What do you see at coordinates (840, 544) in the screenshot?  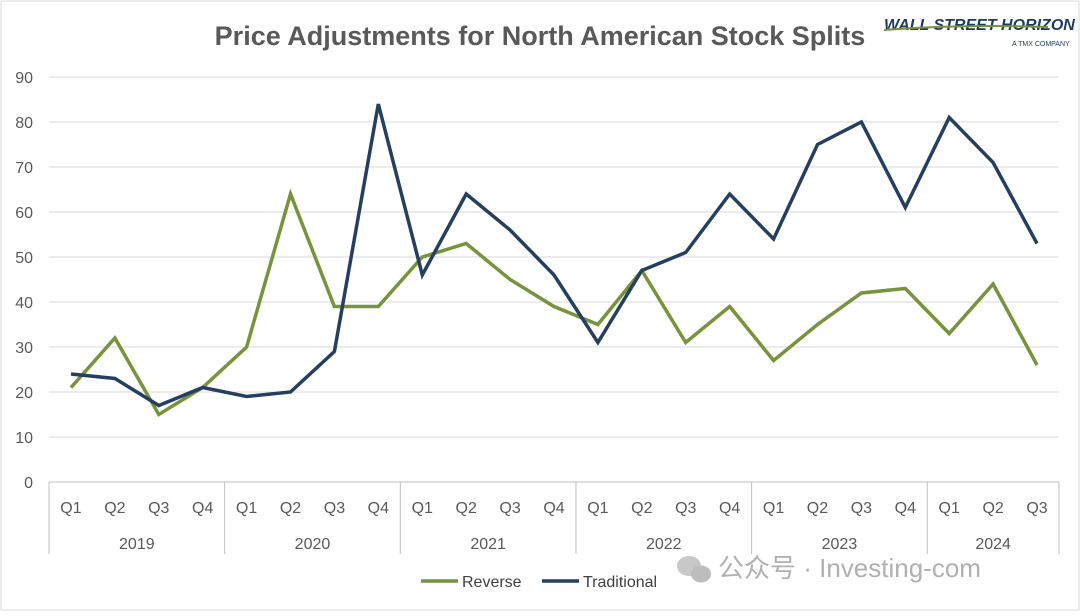 I see `x-tick-label-year: 2023` at bounding box center [840, 544].